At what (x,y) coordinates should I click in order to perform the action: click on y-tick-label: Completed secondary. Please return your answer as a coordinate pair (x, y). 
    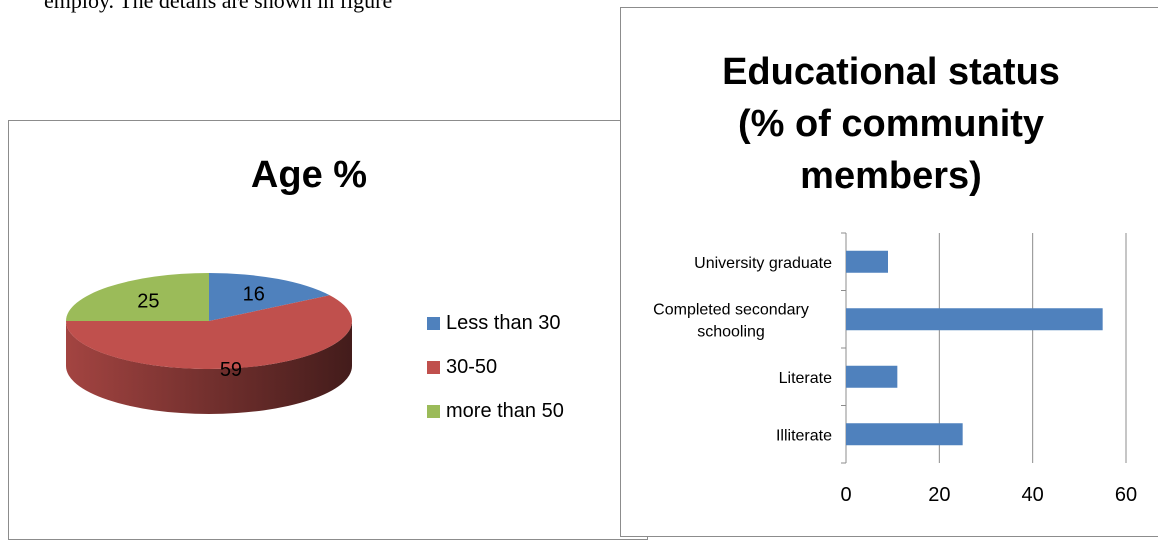
    Looking at the image, I should click on (731, 309).